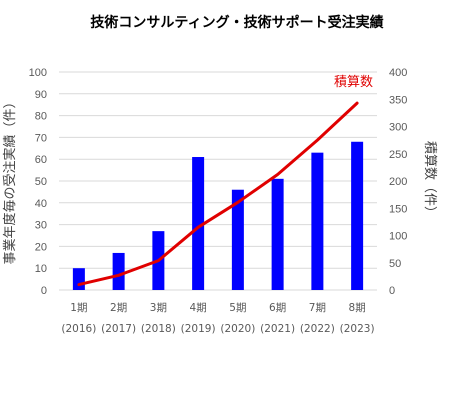 This screenshot has width=475, height=420. I want to click on cumulative-line-annotation: 積算数, so click(353, 82).